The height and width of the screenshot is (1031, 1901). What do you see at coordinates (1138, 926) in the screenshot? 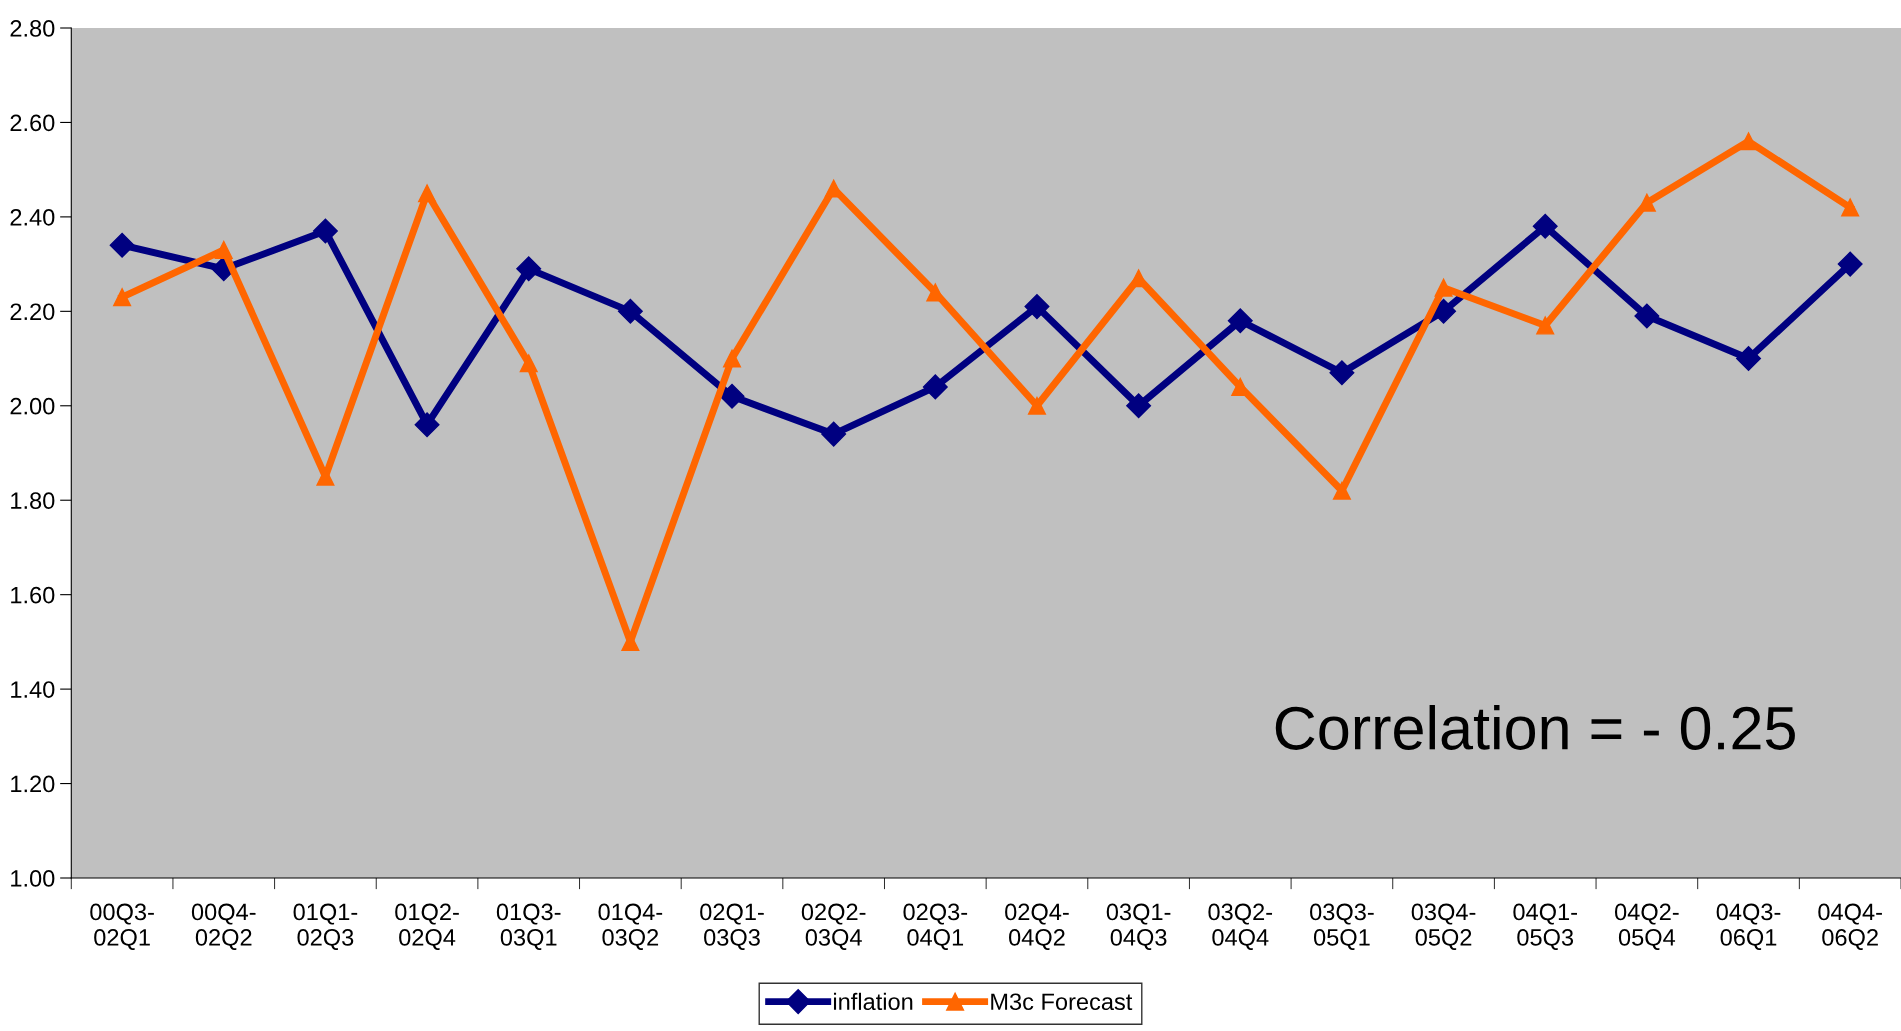
I see `x-tick-label: 03Q1- 04Q3` at bounding box center [1138, 926].